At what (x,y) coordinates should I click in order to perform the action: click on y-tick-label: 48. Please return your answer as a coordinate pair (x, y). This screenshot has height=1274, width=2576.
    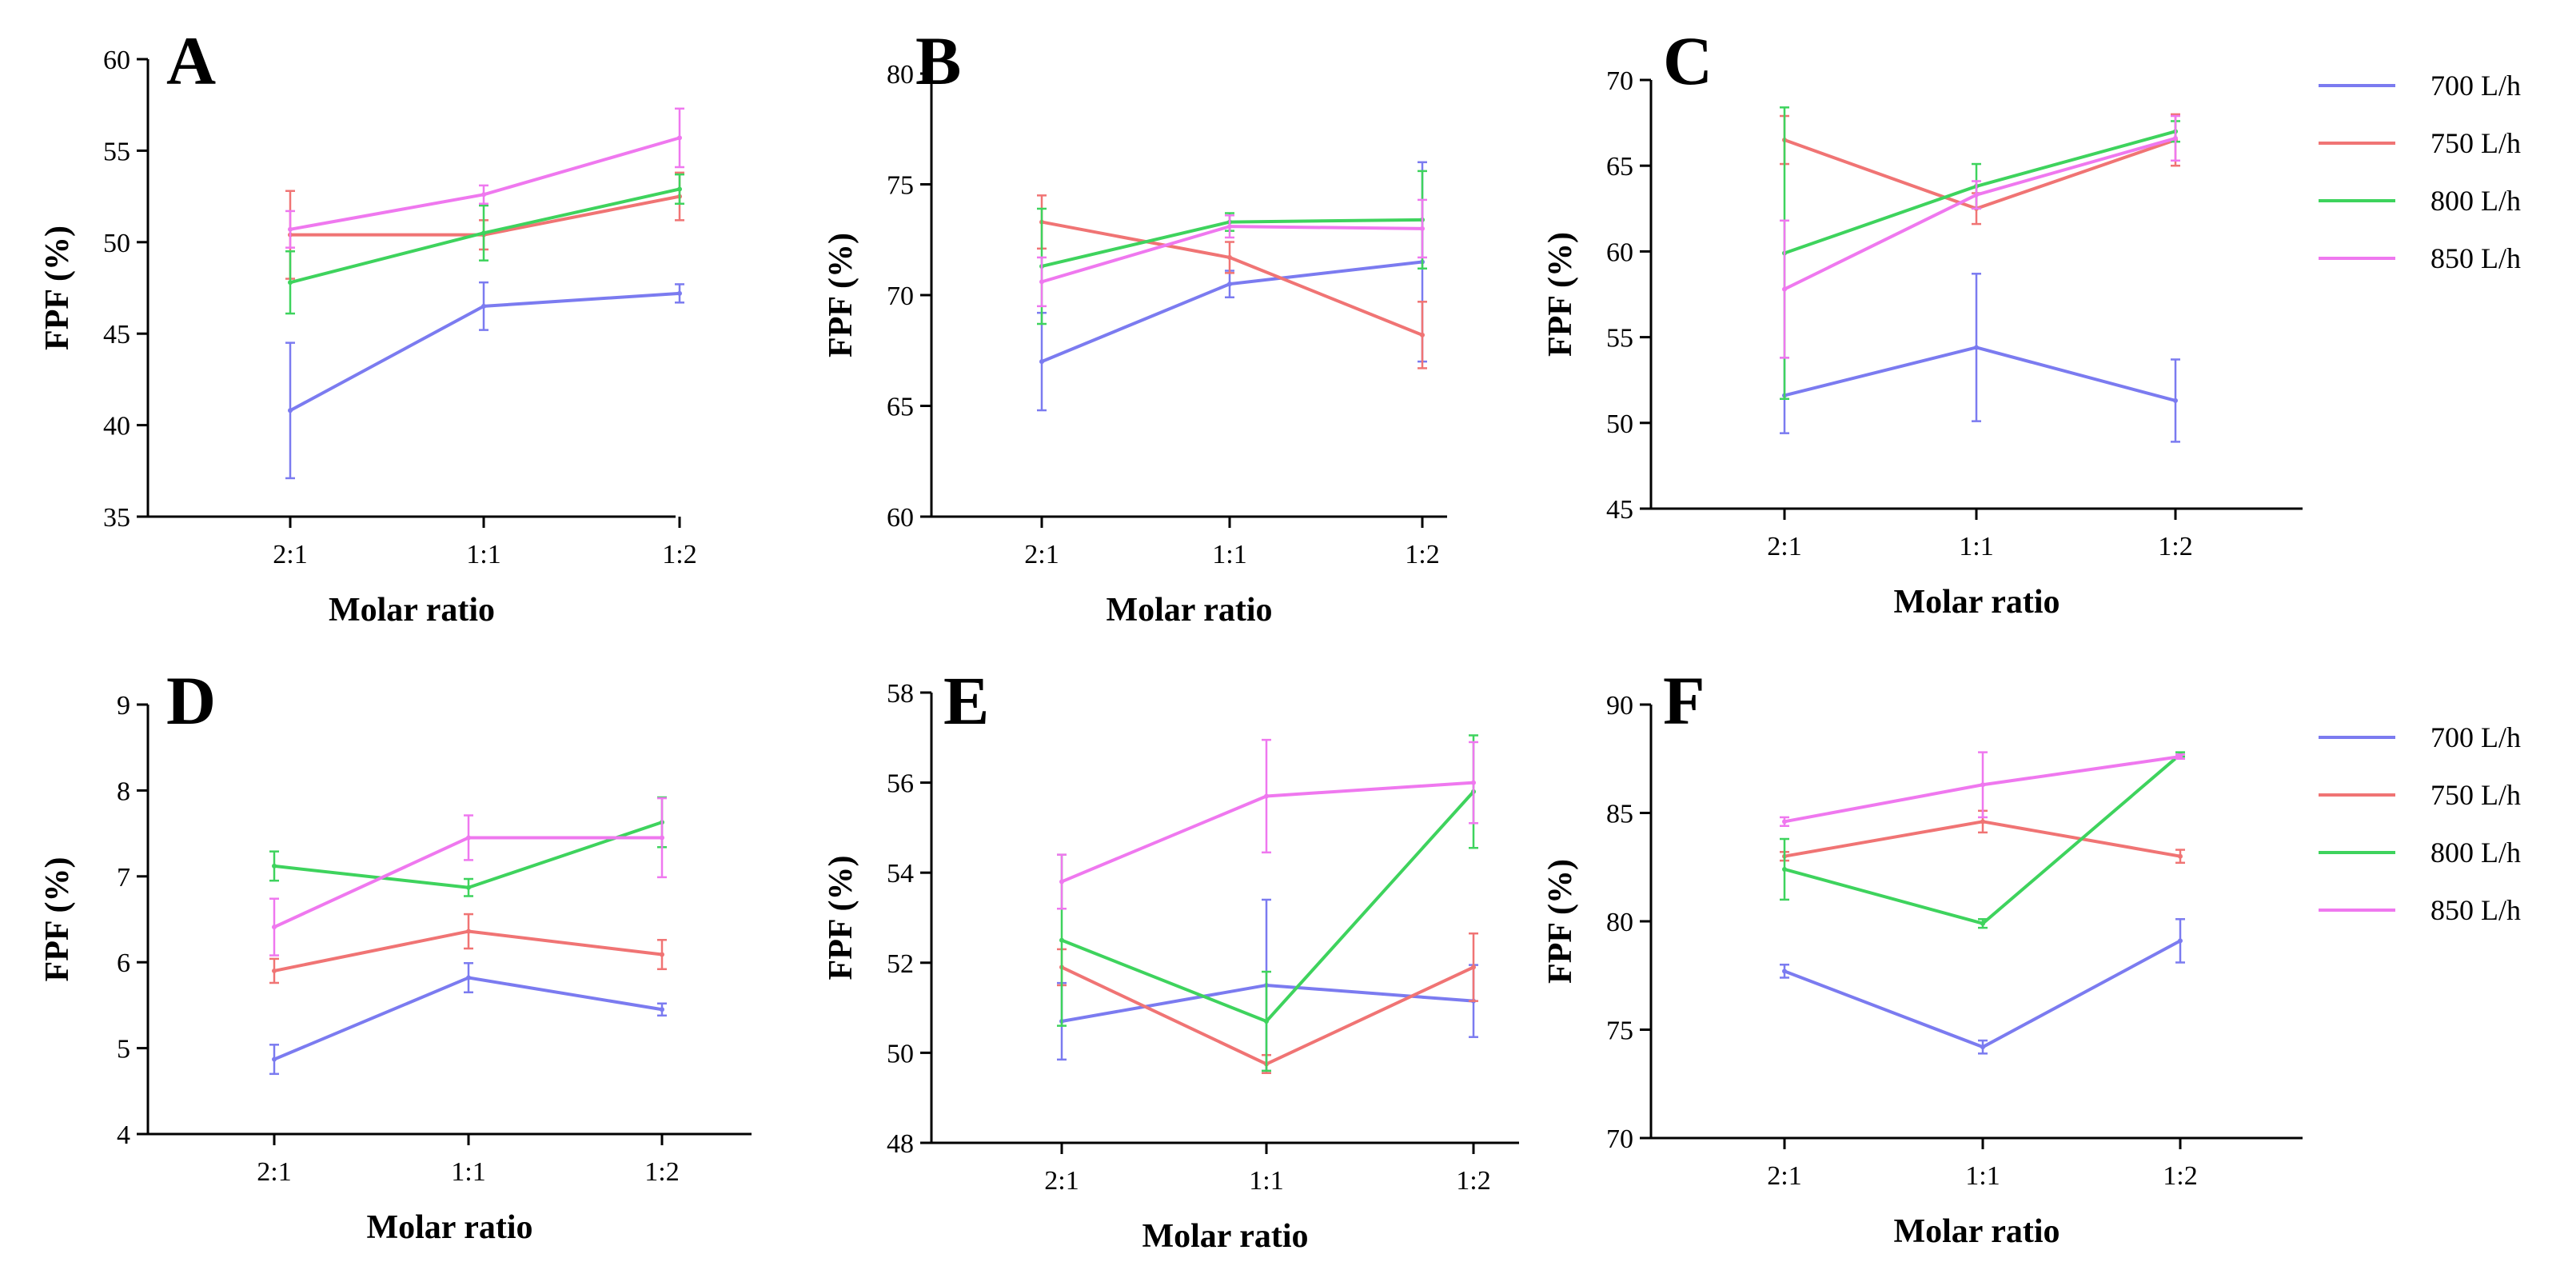
    Looking at the image, I should click on (901, 1144).